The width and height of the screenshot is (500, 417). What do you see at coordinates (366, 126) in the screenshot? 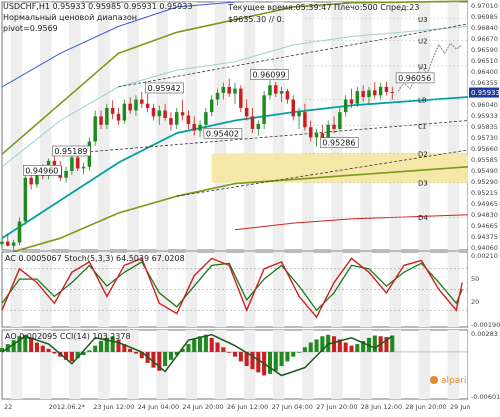
I see `main-session-stripe` at bounding box center [366, 126].